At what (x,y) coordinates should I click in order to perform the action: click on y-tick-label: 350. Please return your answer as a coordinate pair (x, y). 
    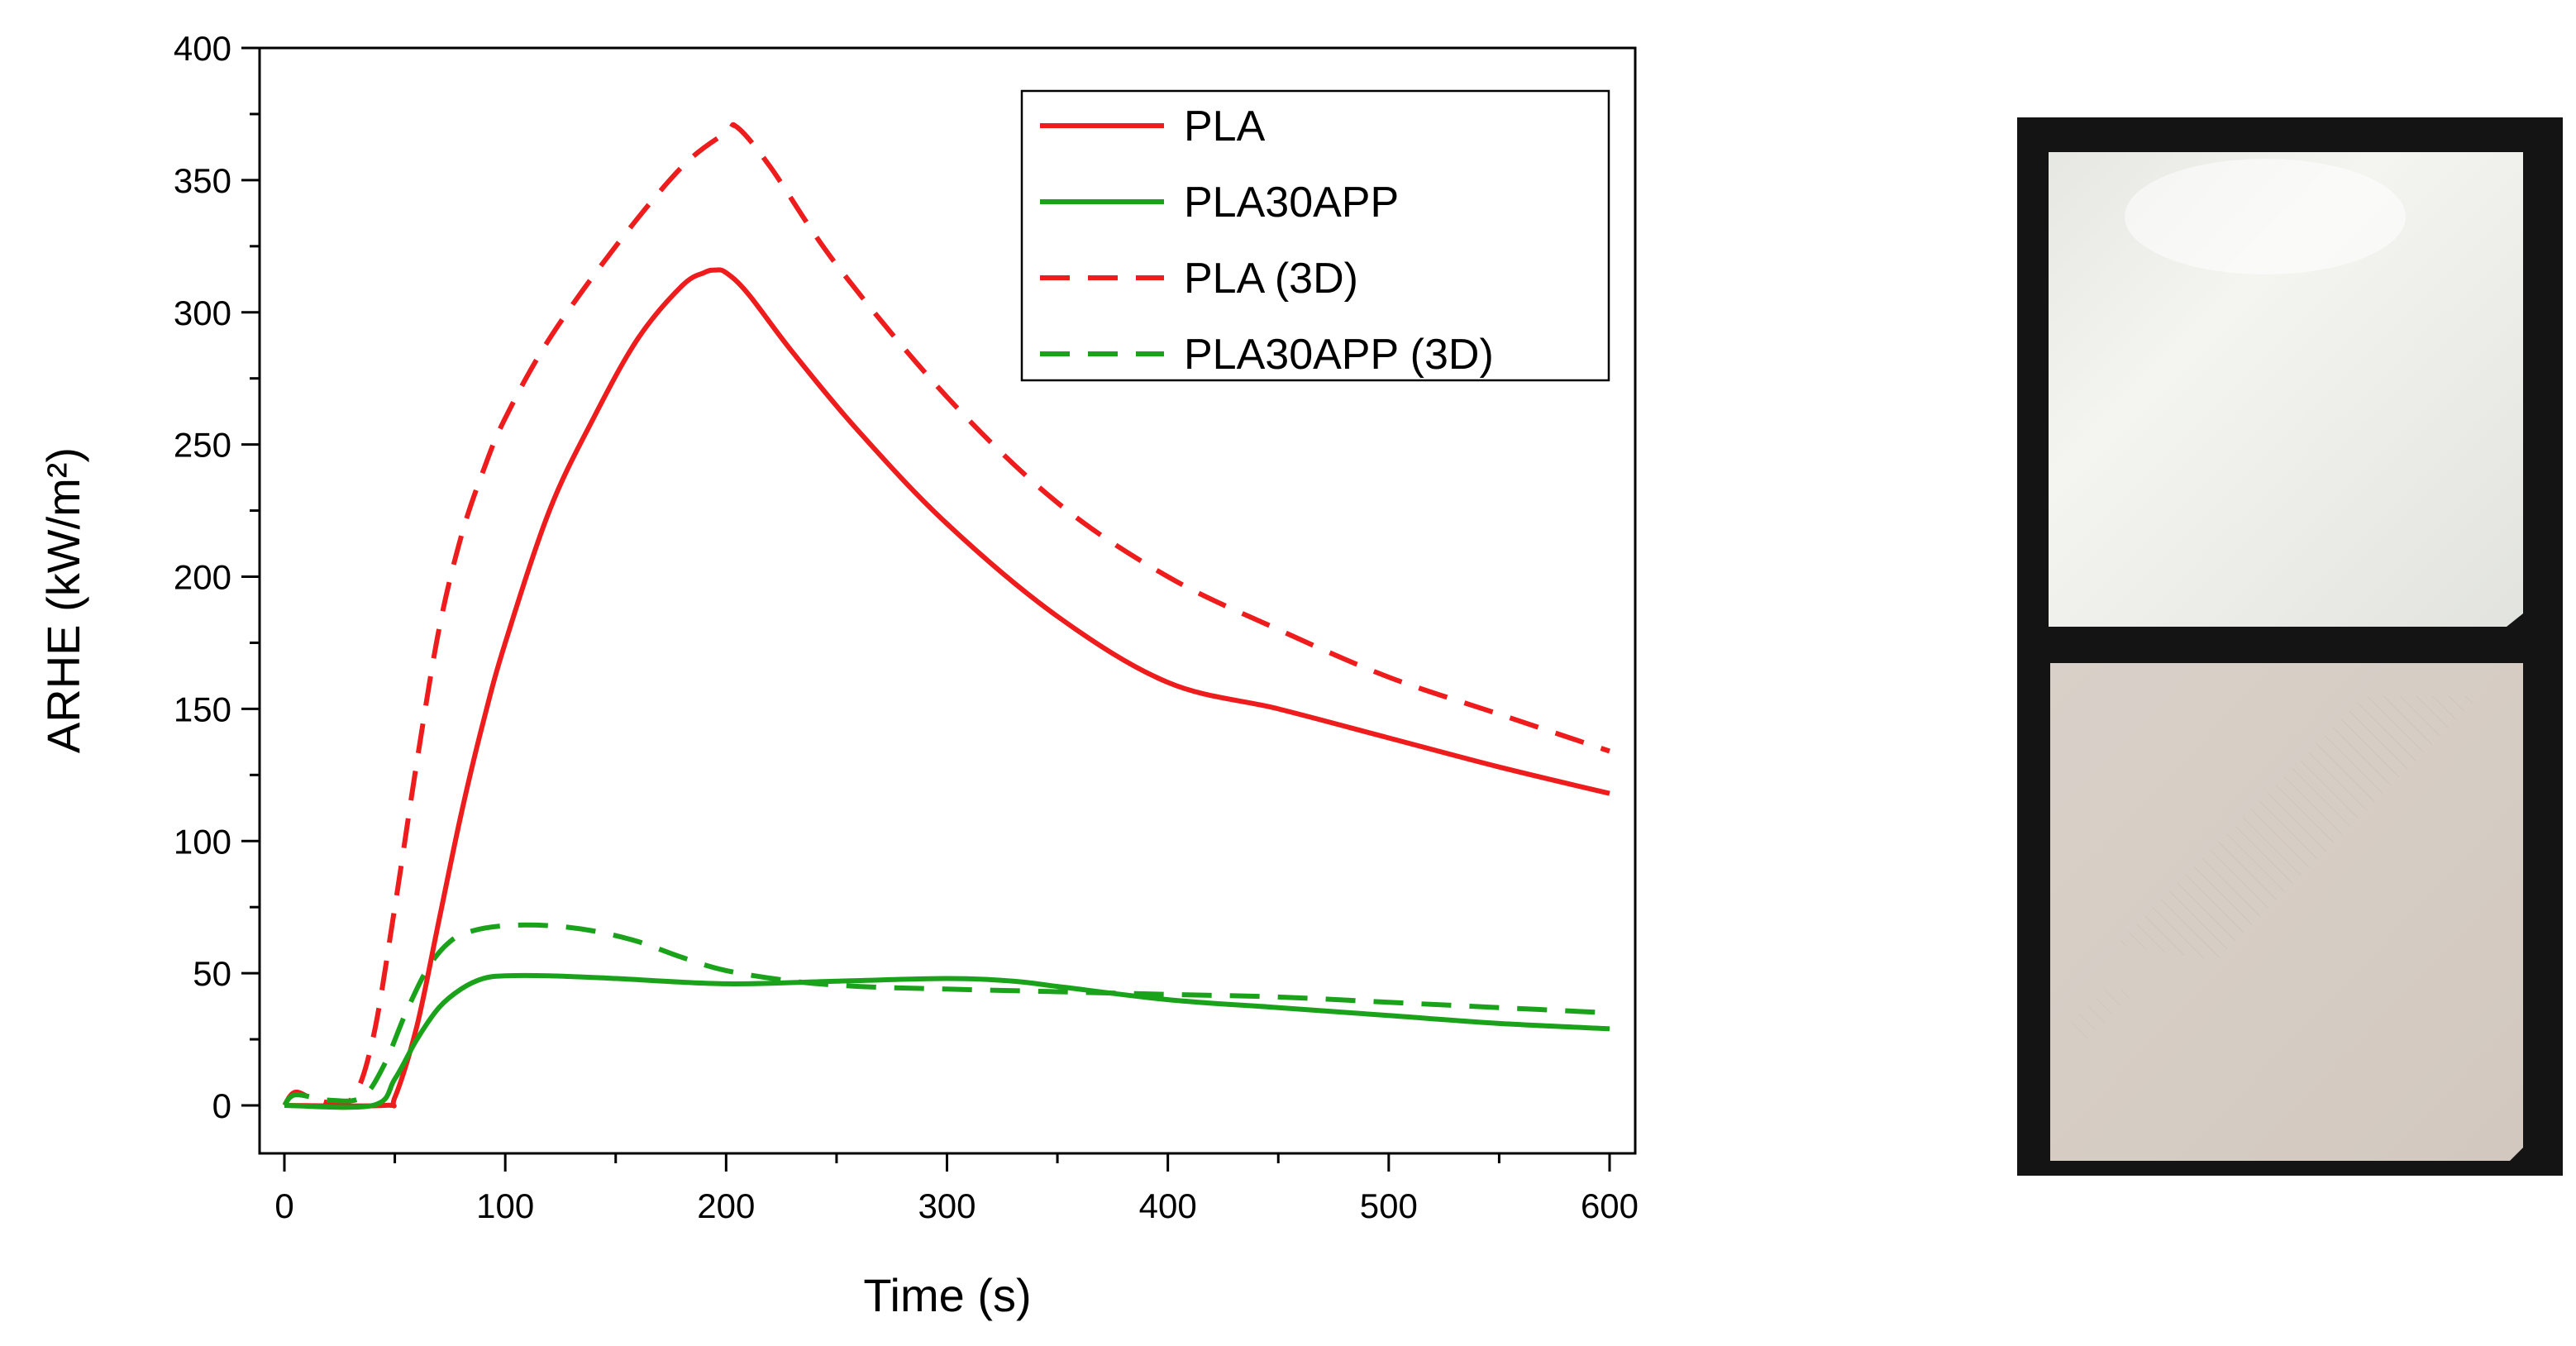
    Looking at the image, I should click on (202, 180).